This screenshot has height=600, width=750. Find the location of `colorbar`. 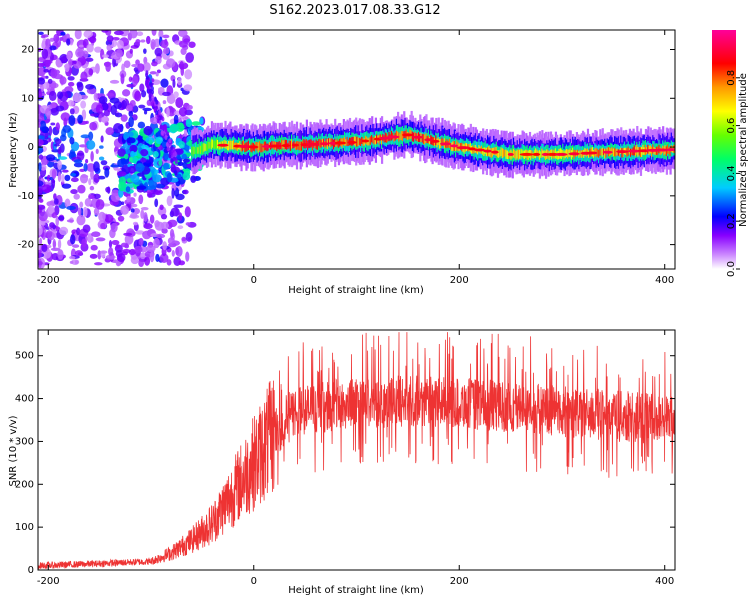

colorbar is located at coordinates (724, 149).